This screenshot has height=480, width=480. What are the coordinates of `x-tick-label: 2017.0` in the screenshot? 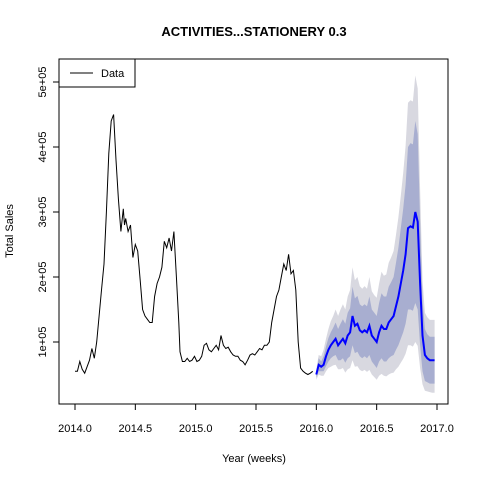 It's located at (437, 429).